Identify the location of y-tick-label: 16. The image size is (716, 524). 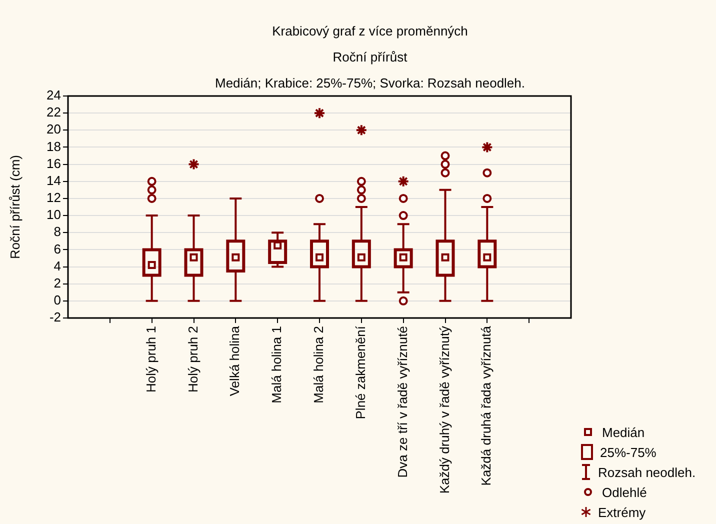
(53, 163).